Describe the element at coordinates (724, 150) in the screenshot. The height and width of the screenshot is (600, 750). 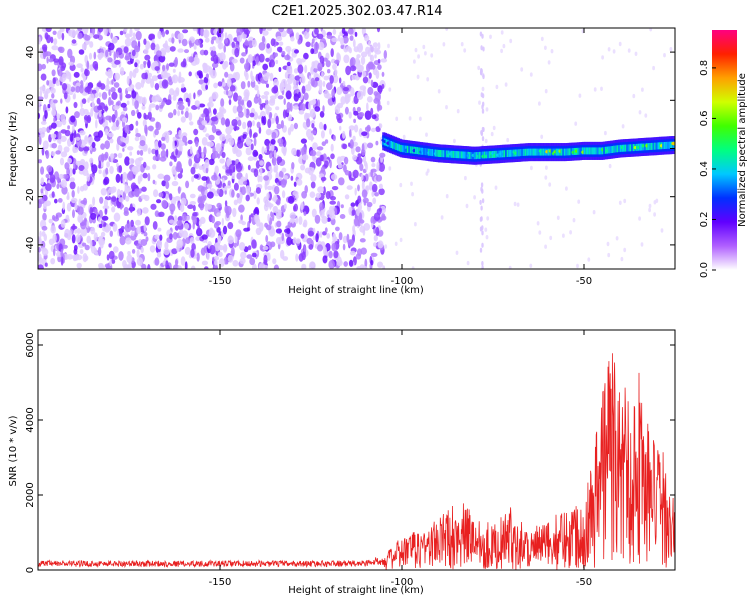
I see `colorbar-gradient` at that location.